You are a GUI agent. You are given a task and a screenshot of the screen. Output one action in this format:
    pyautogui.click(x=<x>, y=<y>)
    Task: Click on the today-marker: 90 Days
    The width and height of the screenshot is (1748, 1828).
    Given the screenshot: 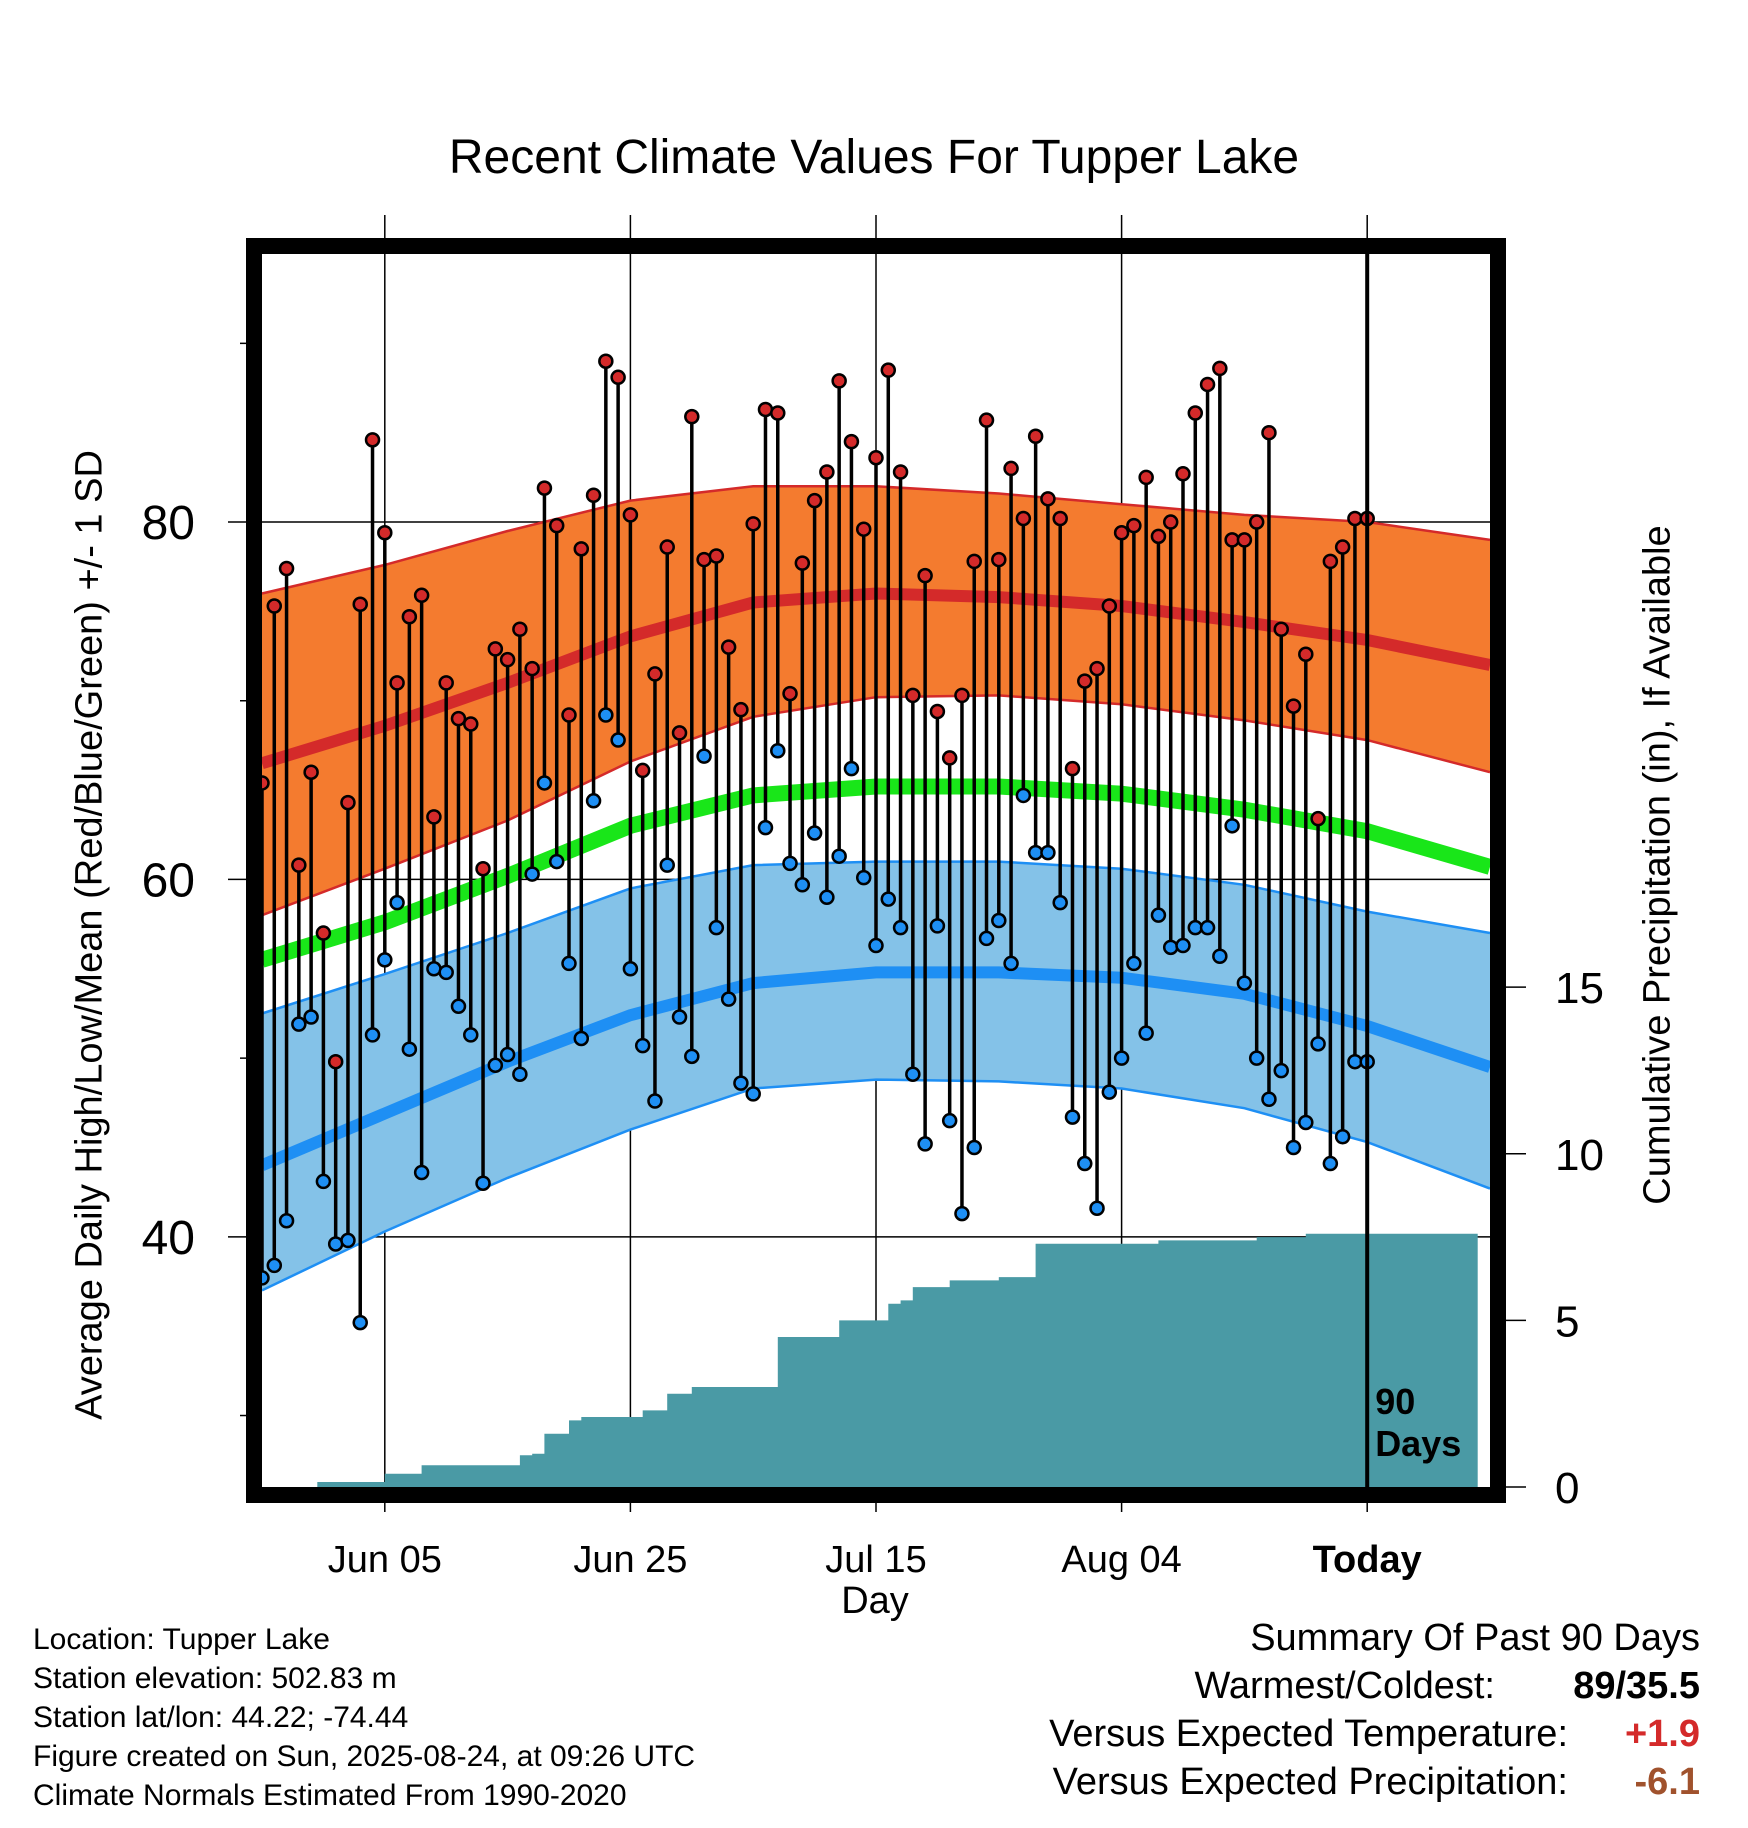 What is the action you would take?
    pyautogui.click(x=1413, y=870)
    